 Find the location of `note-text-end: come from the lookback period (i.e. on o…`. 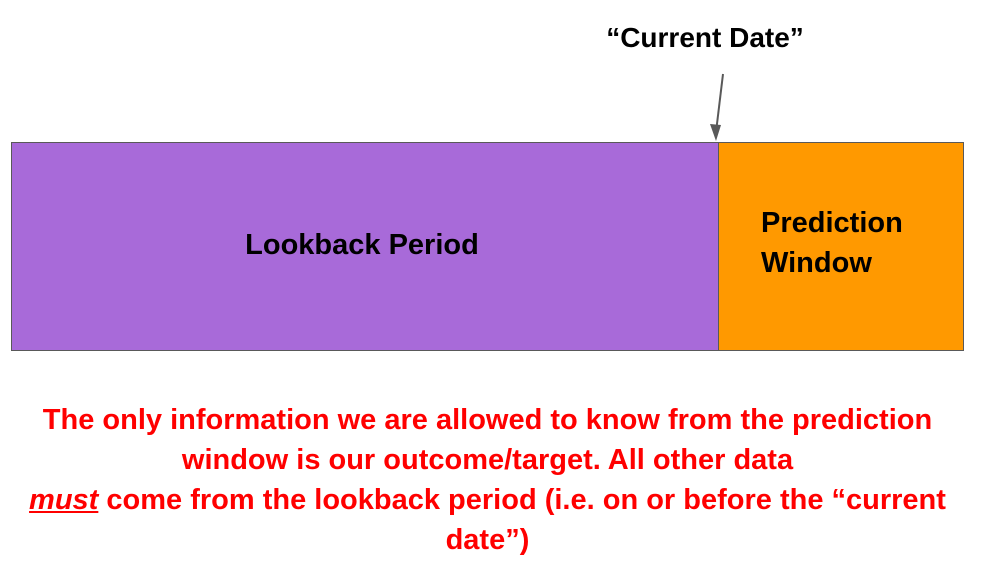

note-text-end: come from the lookback period (i.e. on o… is located at coordinates (522, 520).